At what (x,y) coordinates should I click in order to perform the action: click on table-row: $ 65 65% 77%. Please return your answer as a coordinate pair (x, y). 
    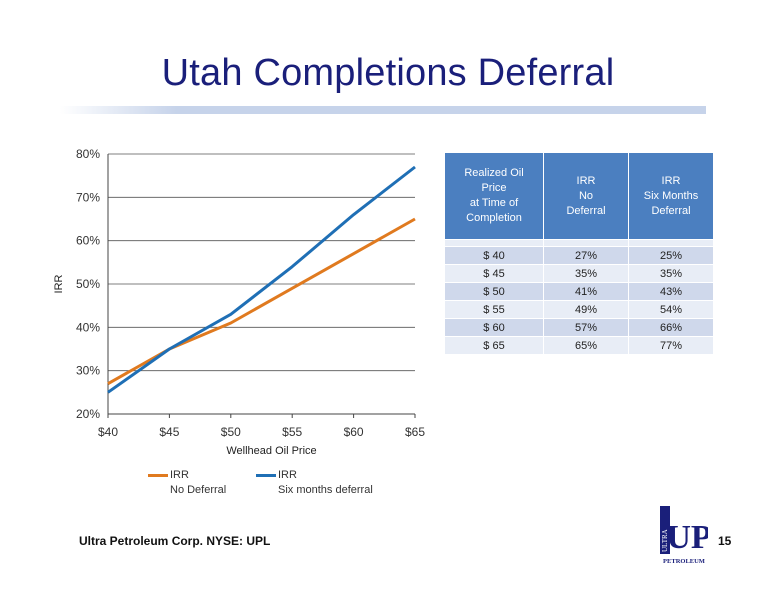
    Looking at the image, I should click on (579, 345).